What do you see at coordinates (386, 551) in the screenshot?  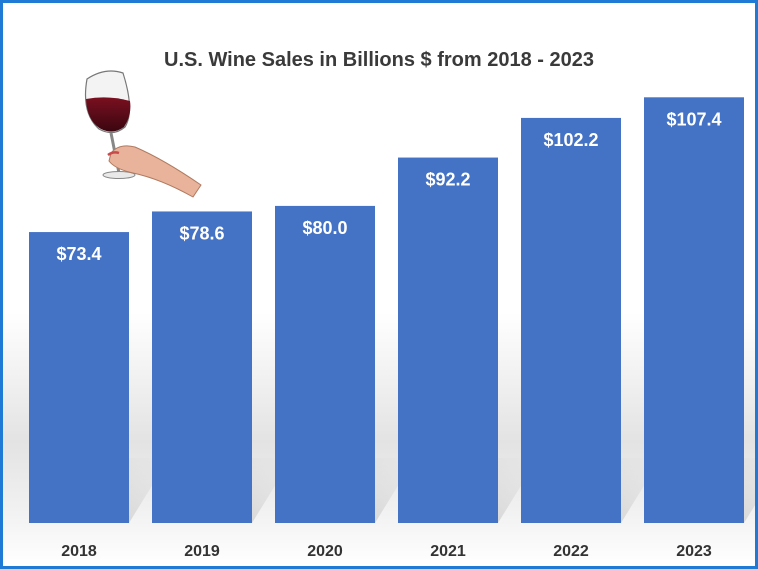 I see `x-axis-ticks: 2018 2019 2020 2021 2022 2023` at bounding box center [386, 551].